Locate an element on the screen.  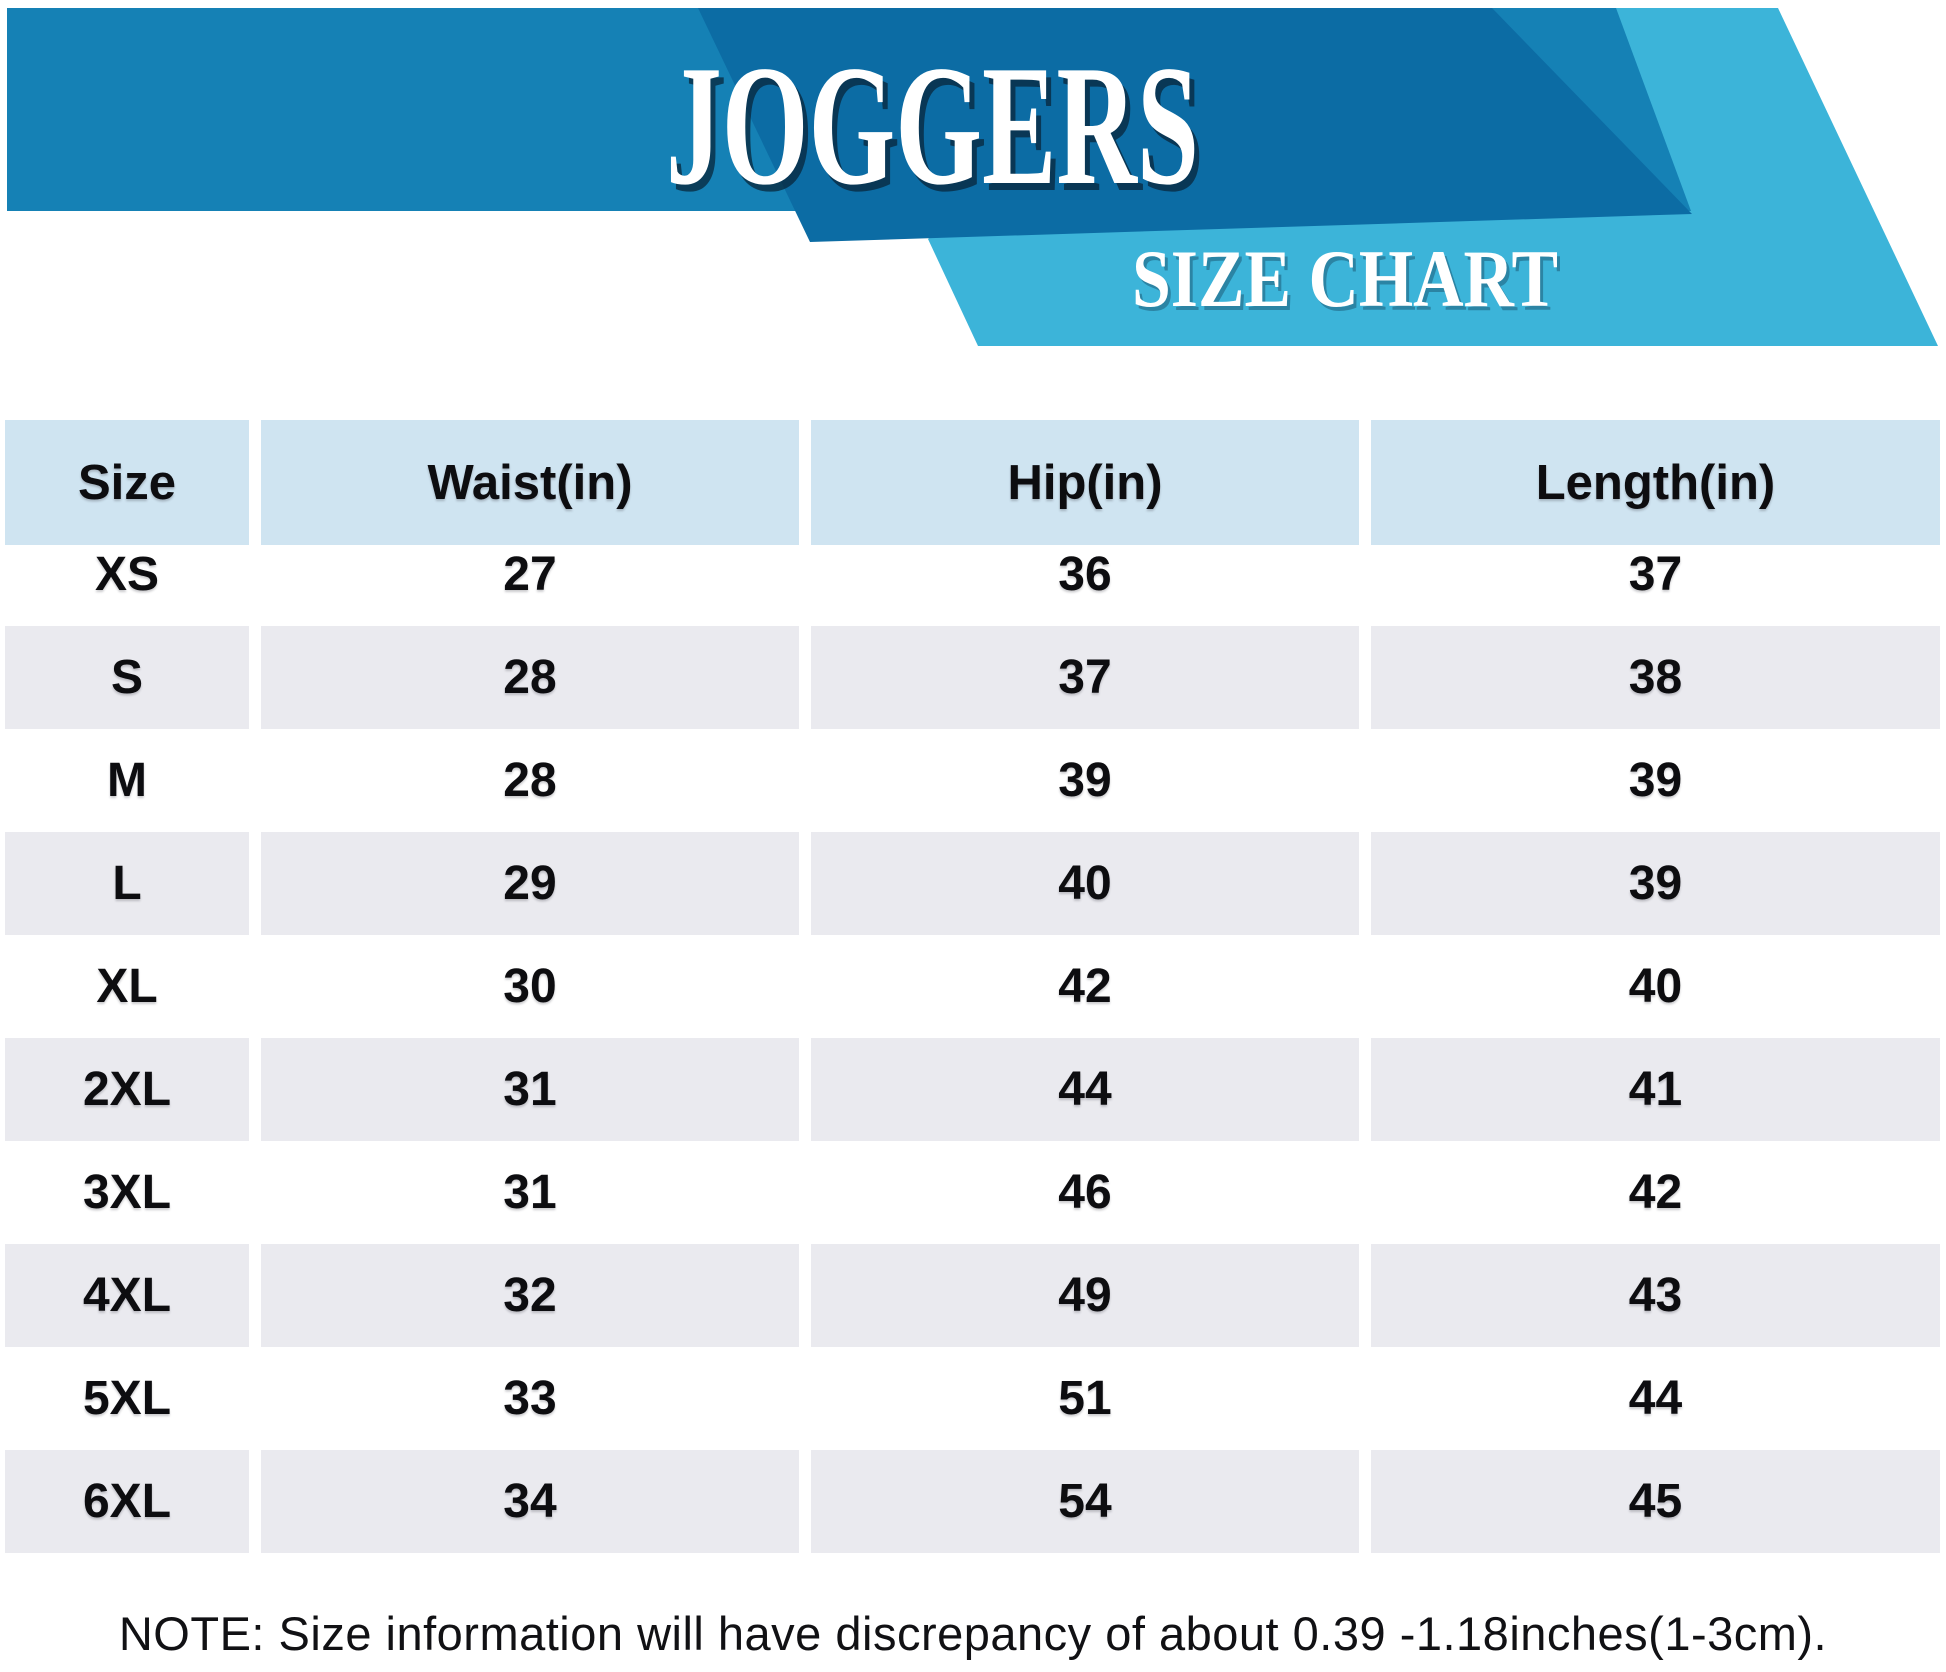
length-cell: 37 is located at coordinates (1655, 574).